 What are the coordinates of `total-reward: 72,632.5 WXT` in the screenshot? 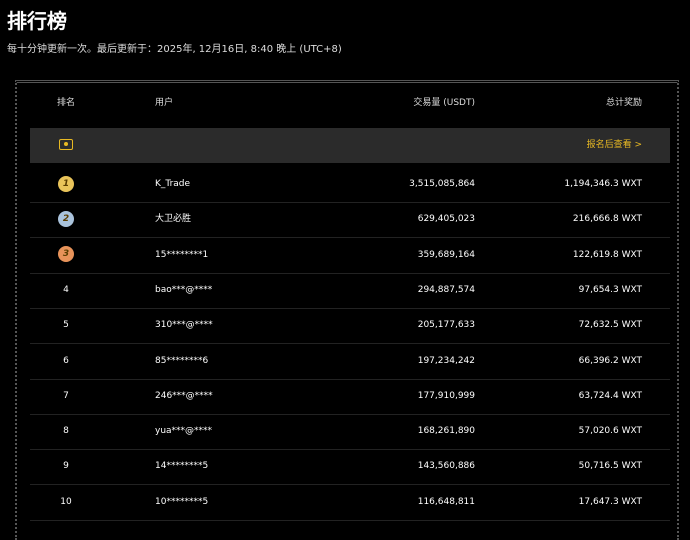 It's located at (610, 325).